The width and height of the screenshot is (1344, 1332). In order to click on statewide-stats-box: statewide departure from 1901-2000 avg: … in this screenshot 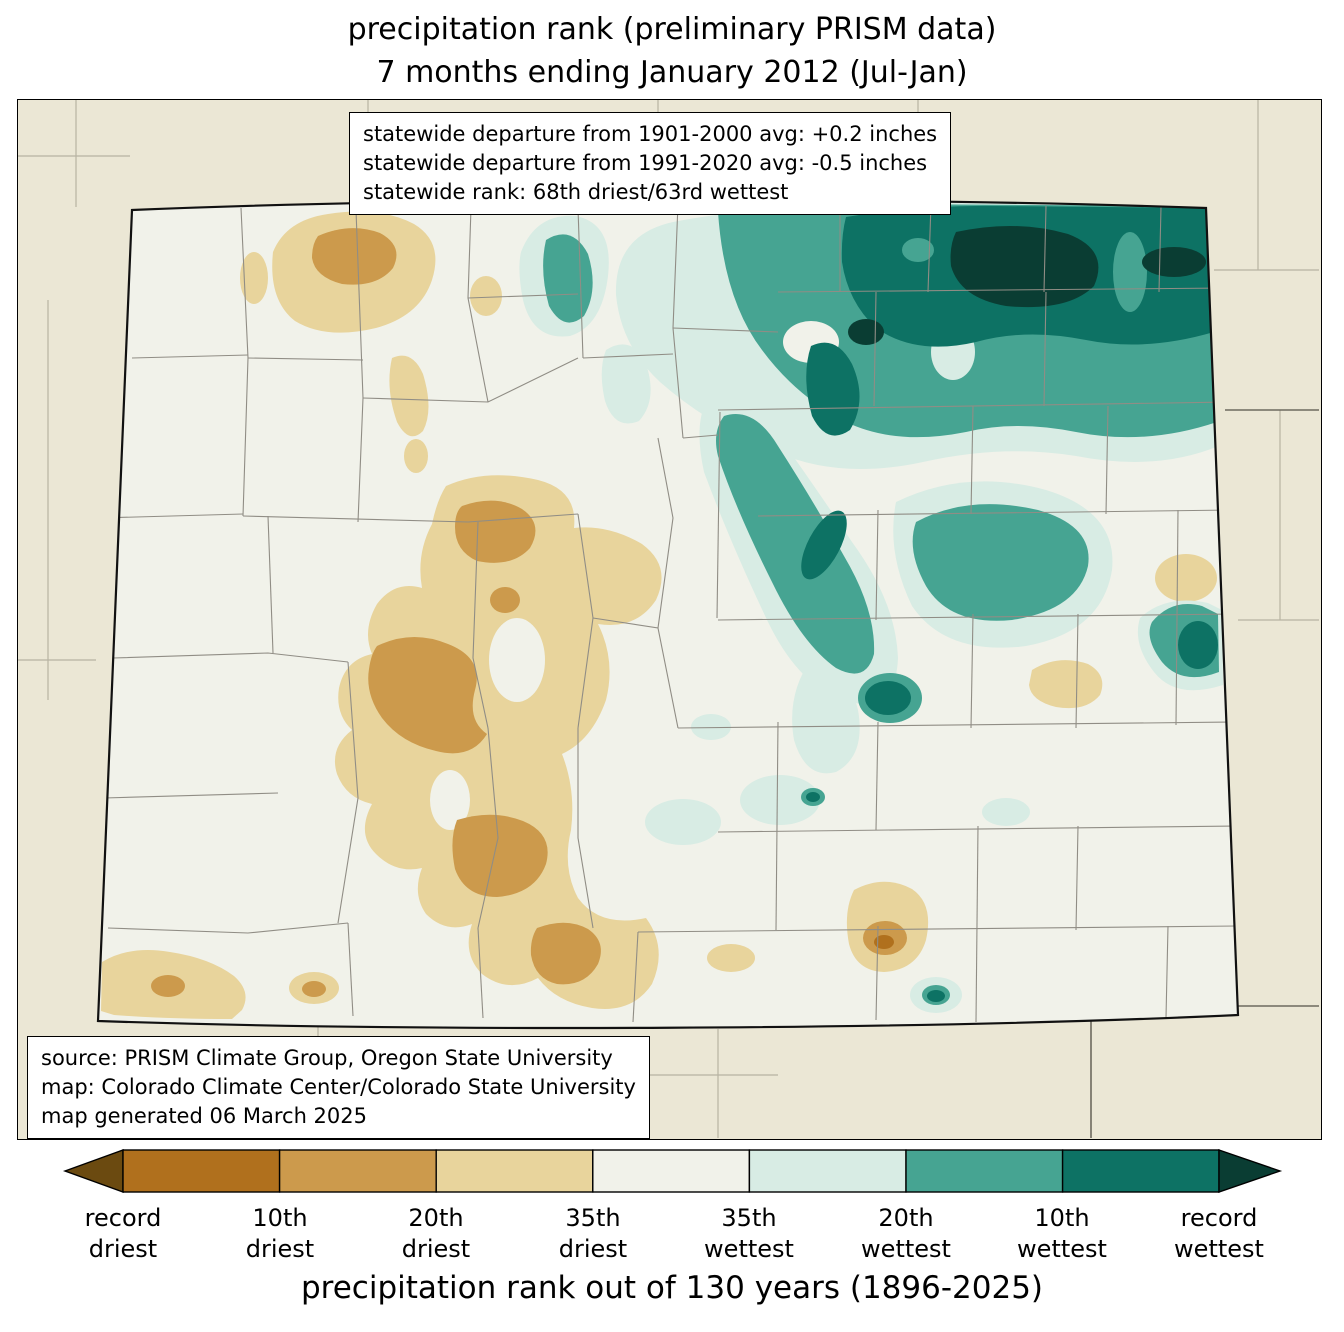, I will do `click(650, 163)`.